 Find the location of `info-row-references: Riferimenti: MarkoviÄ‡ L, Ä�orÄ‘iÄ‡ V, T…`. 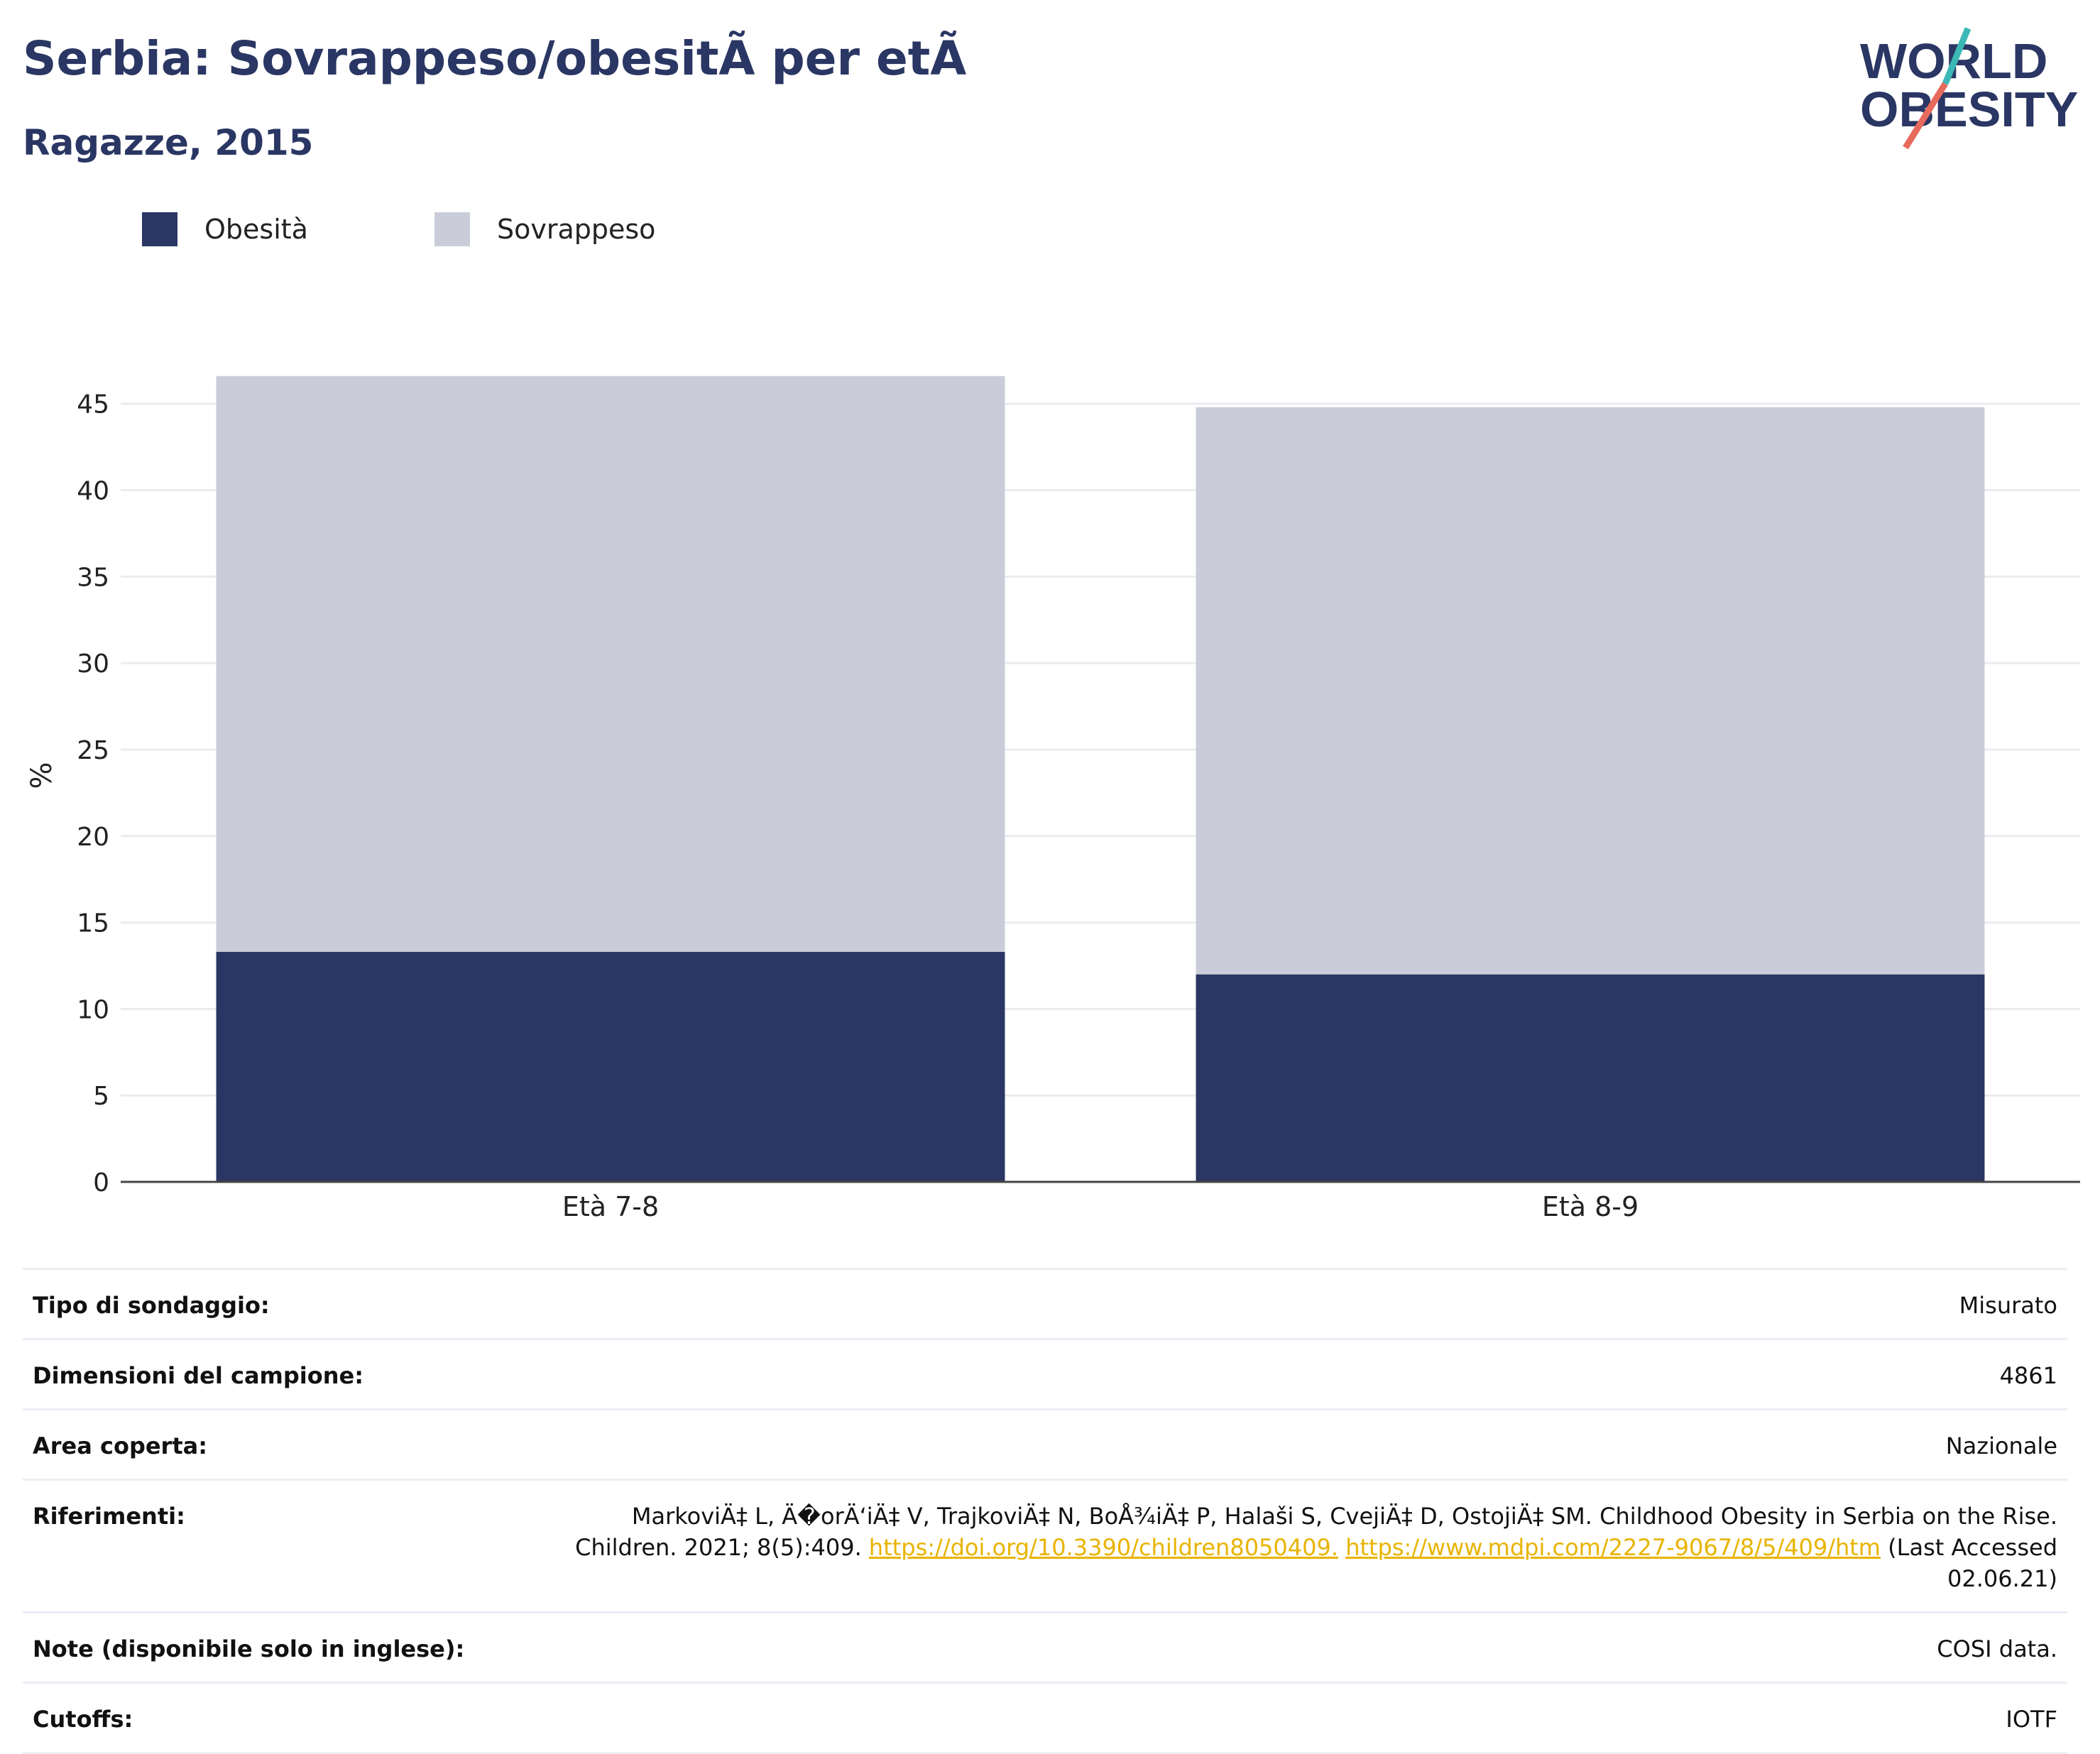

info-row-references: Riferimenti: MarkoviÄ‡ L, Ä�orÄ‘iÄ‡ V, T… is located at coordinates (1045, 1545).